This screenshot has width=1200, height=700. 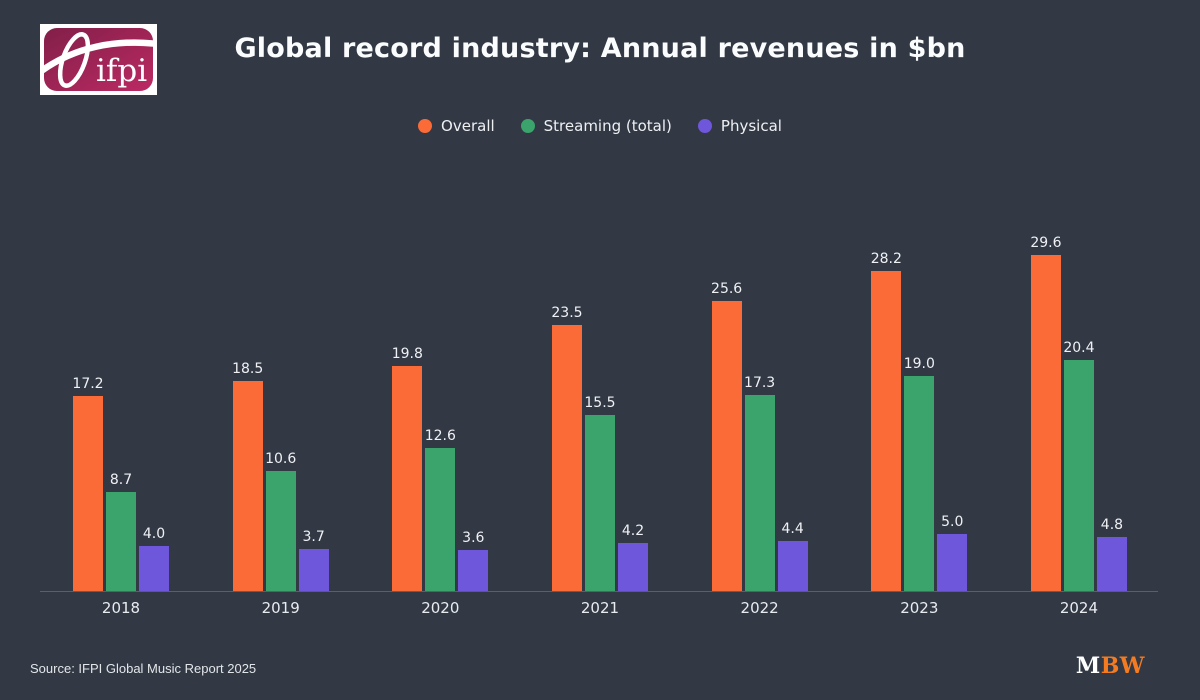 I want to click on bar-slot: 20.4, so click(x=1079, y=465).